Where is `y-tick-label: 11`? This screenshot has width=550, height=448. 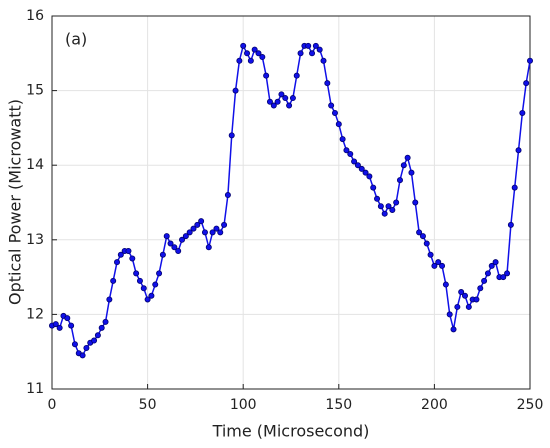 y-tick-label: 11 is located at coordinates (35, 389).